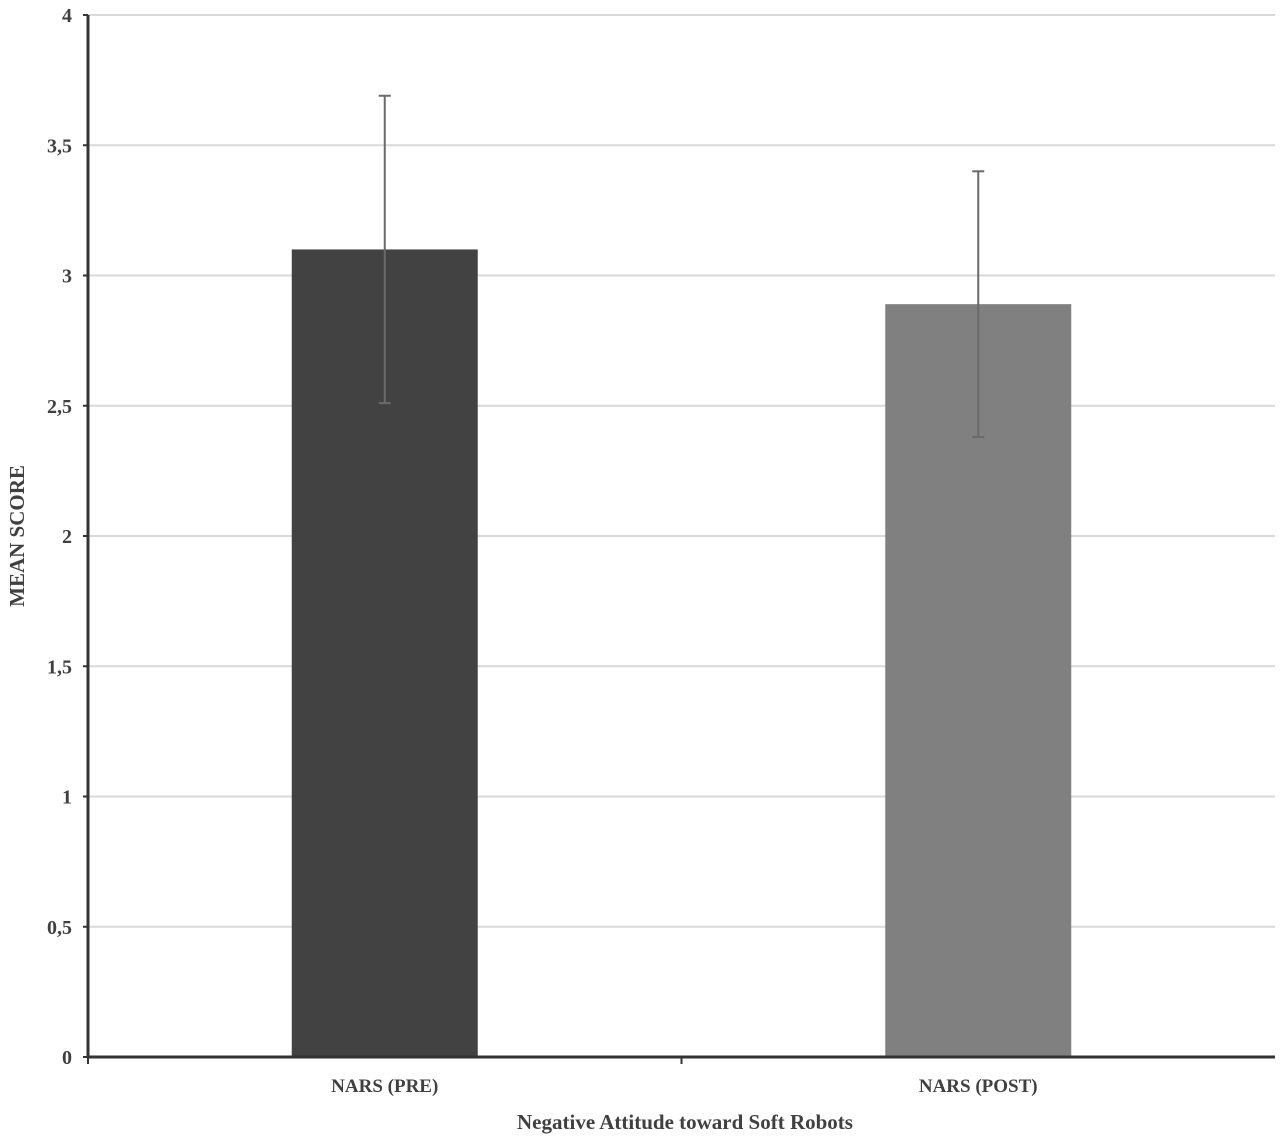 This screenshot has height=1146, width=1280. I want to click on y-tick-label: 3, so click(67, 277).